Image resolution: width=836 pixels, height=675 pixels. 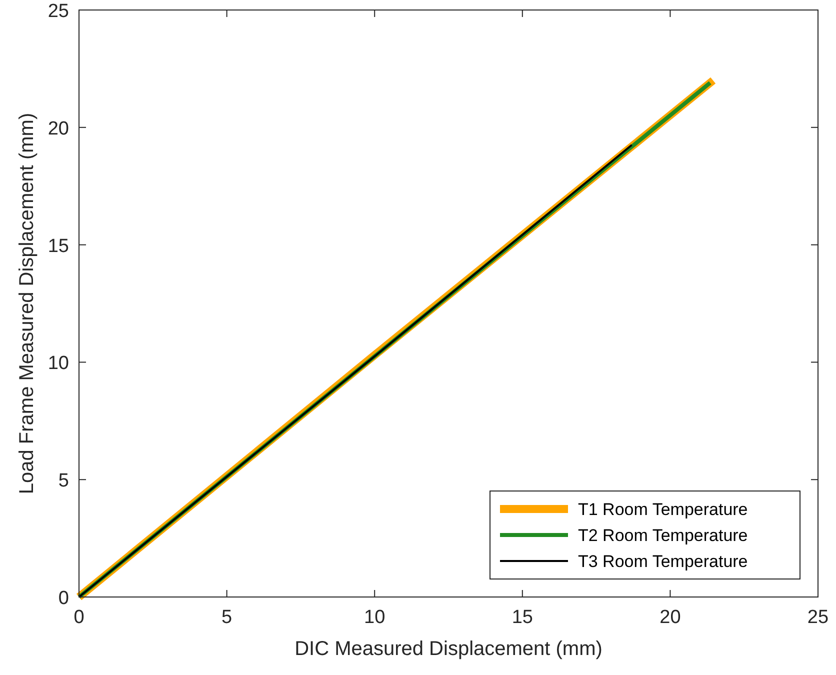 What do you see at coordinates (448, 649) in the screenshot?
I see `x-axis-title: DIC Measured Displacement (mm)` at bounding box center [448, 649].